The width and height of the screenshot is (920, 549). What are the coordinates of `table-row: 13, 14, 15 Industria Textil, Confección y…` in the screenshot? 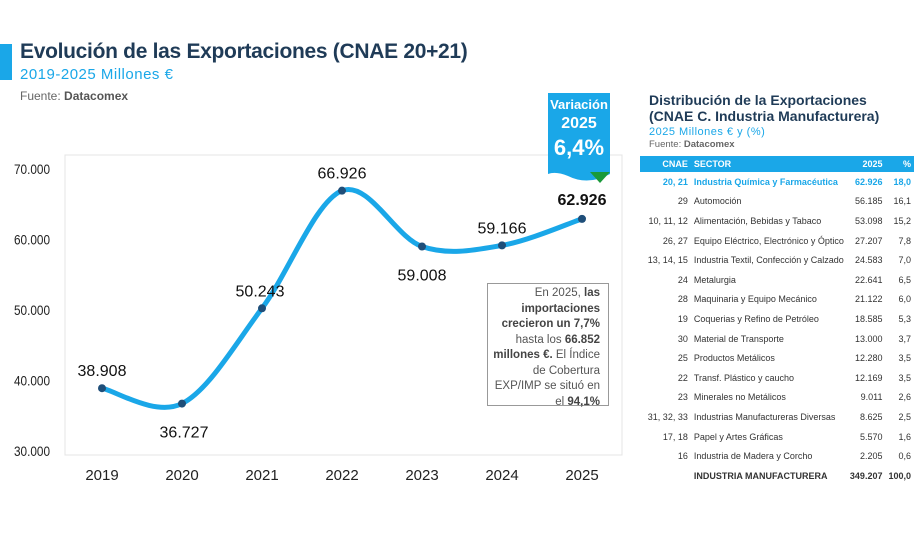 It's located at (777, 260).